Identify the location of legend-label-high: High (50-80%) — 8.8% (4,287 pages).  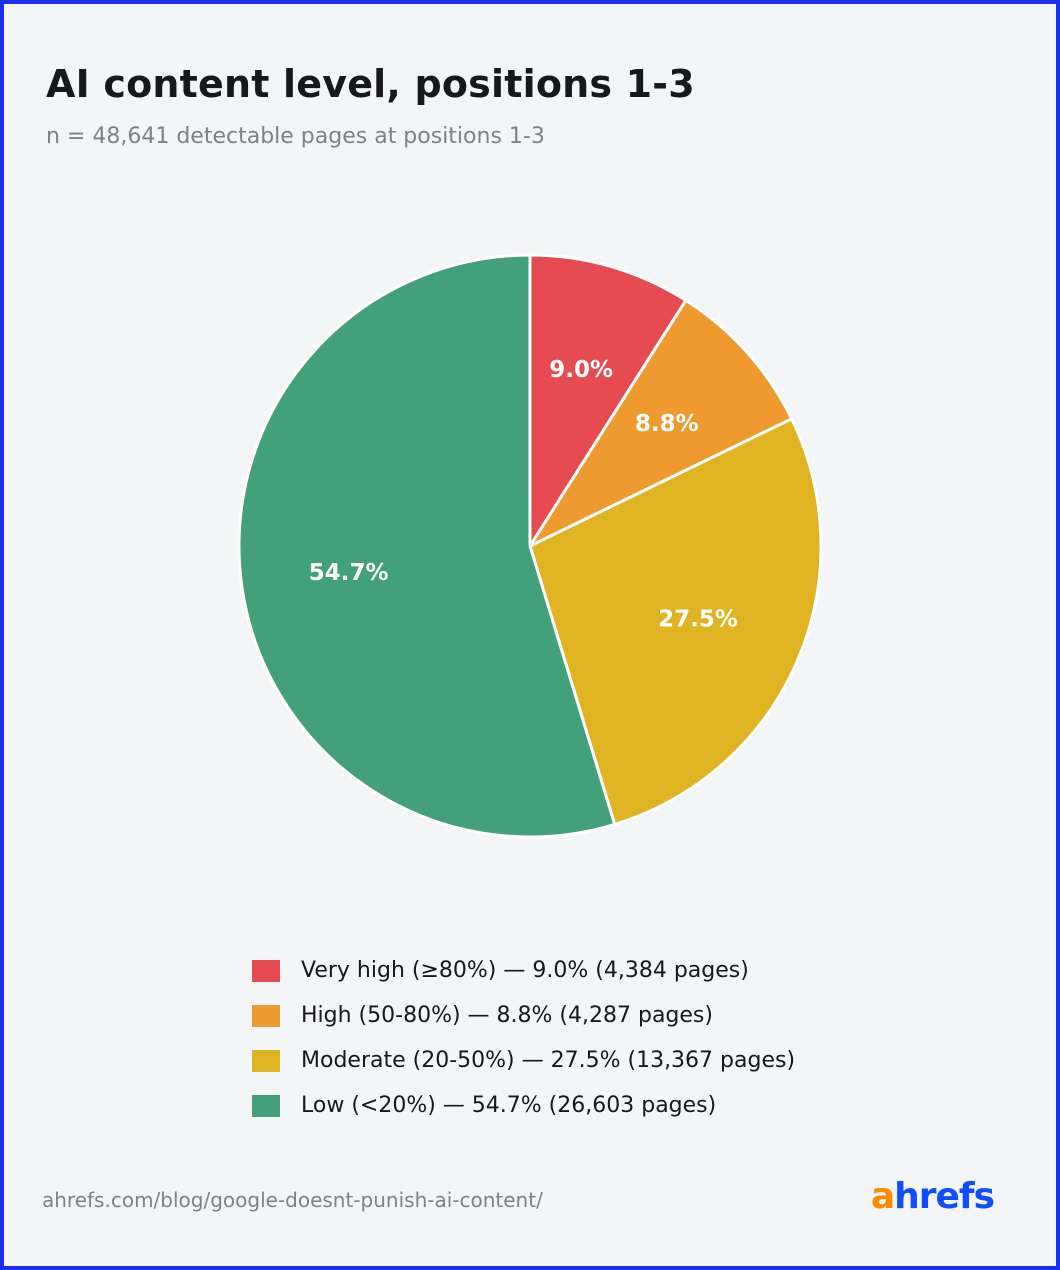
(507, 1015).